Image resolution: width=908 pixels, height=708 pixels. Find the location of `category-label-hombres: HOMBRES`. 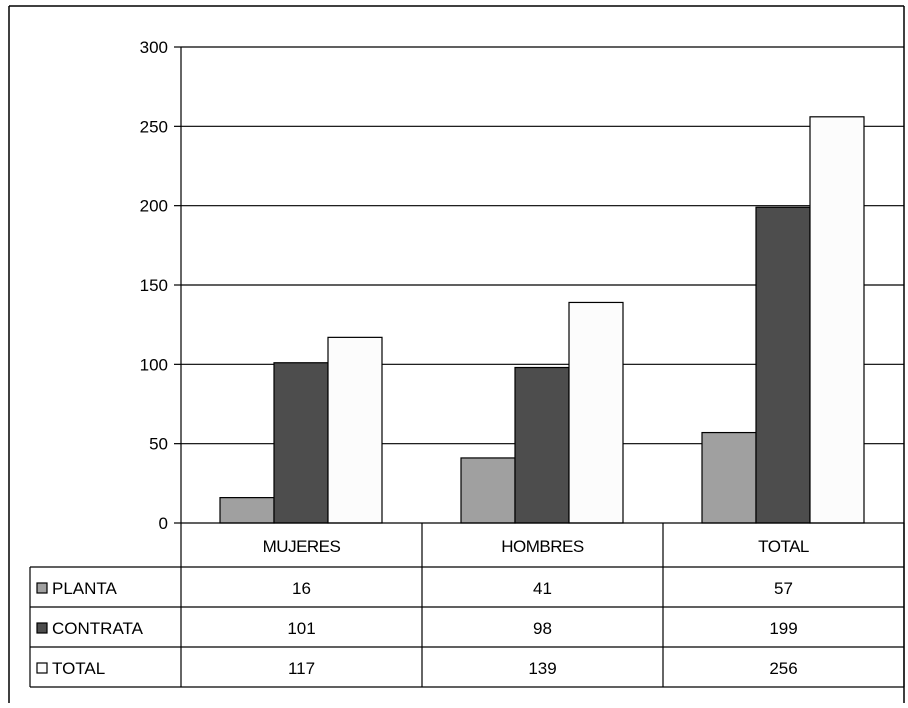

category-label-hombres: HOMBRES is located at coordinates (542, 546).